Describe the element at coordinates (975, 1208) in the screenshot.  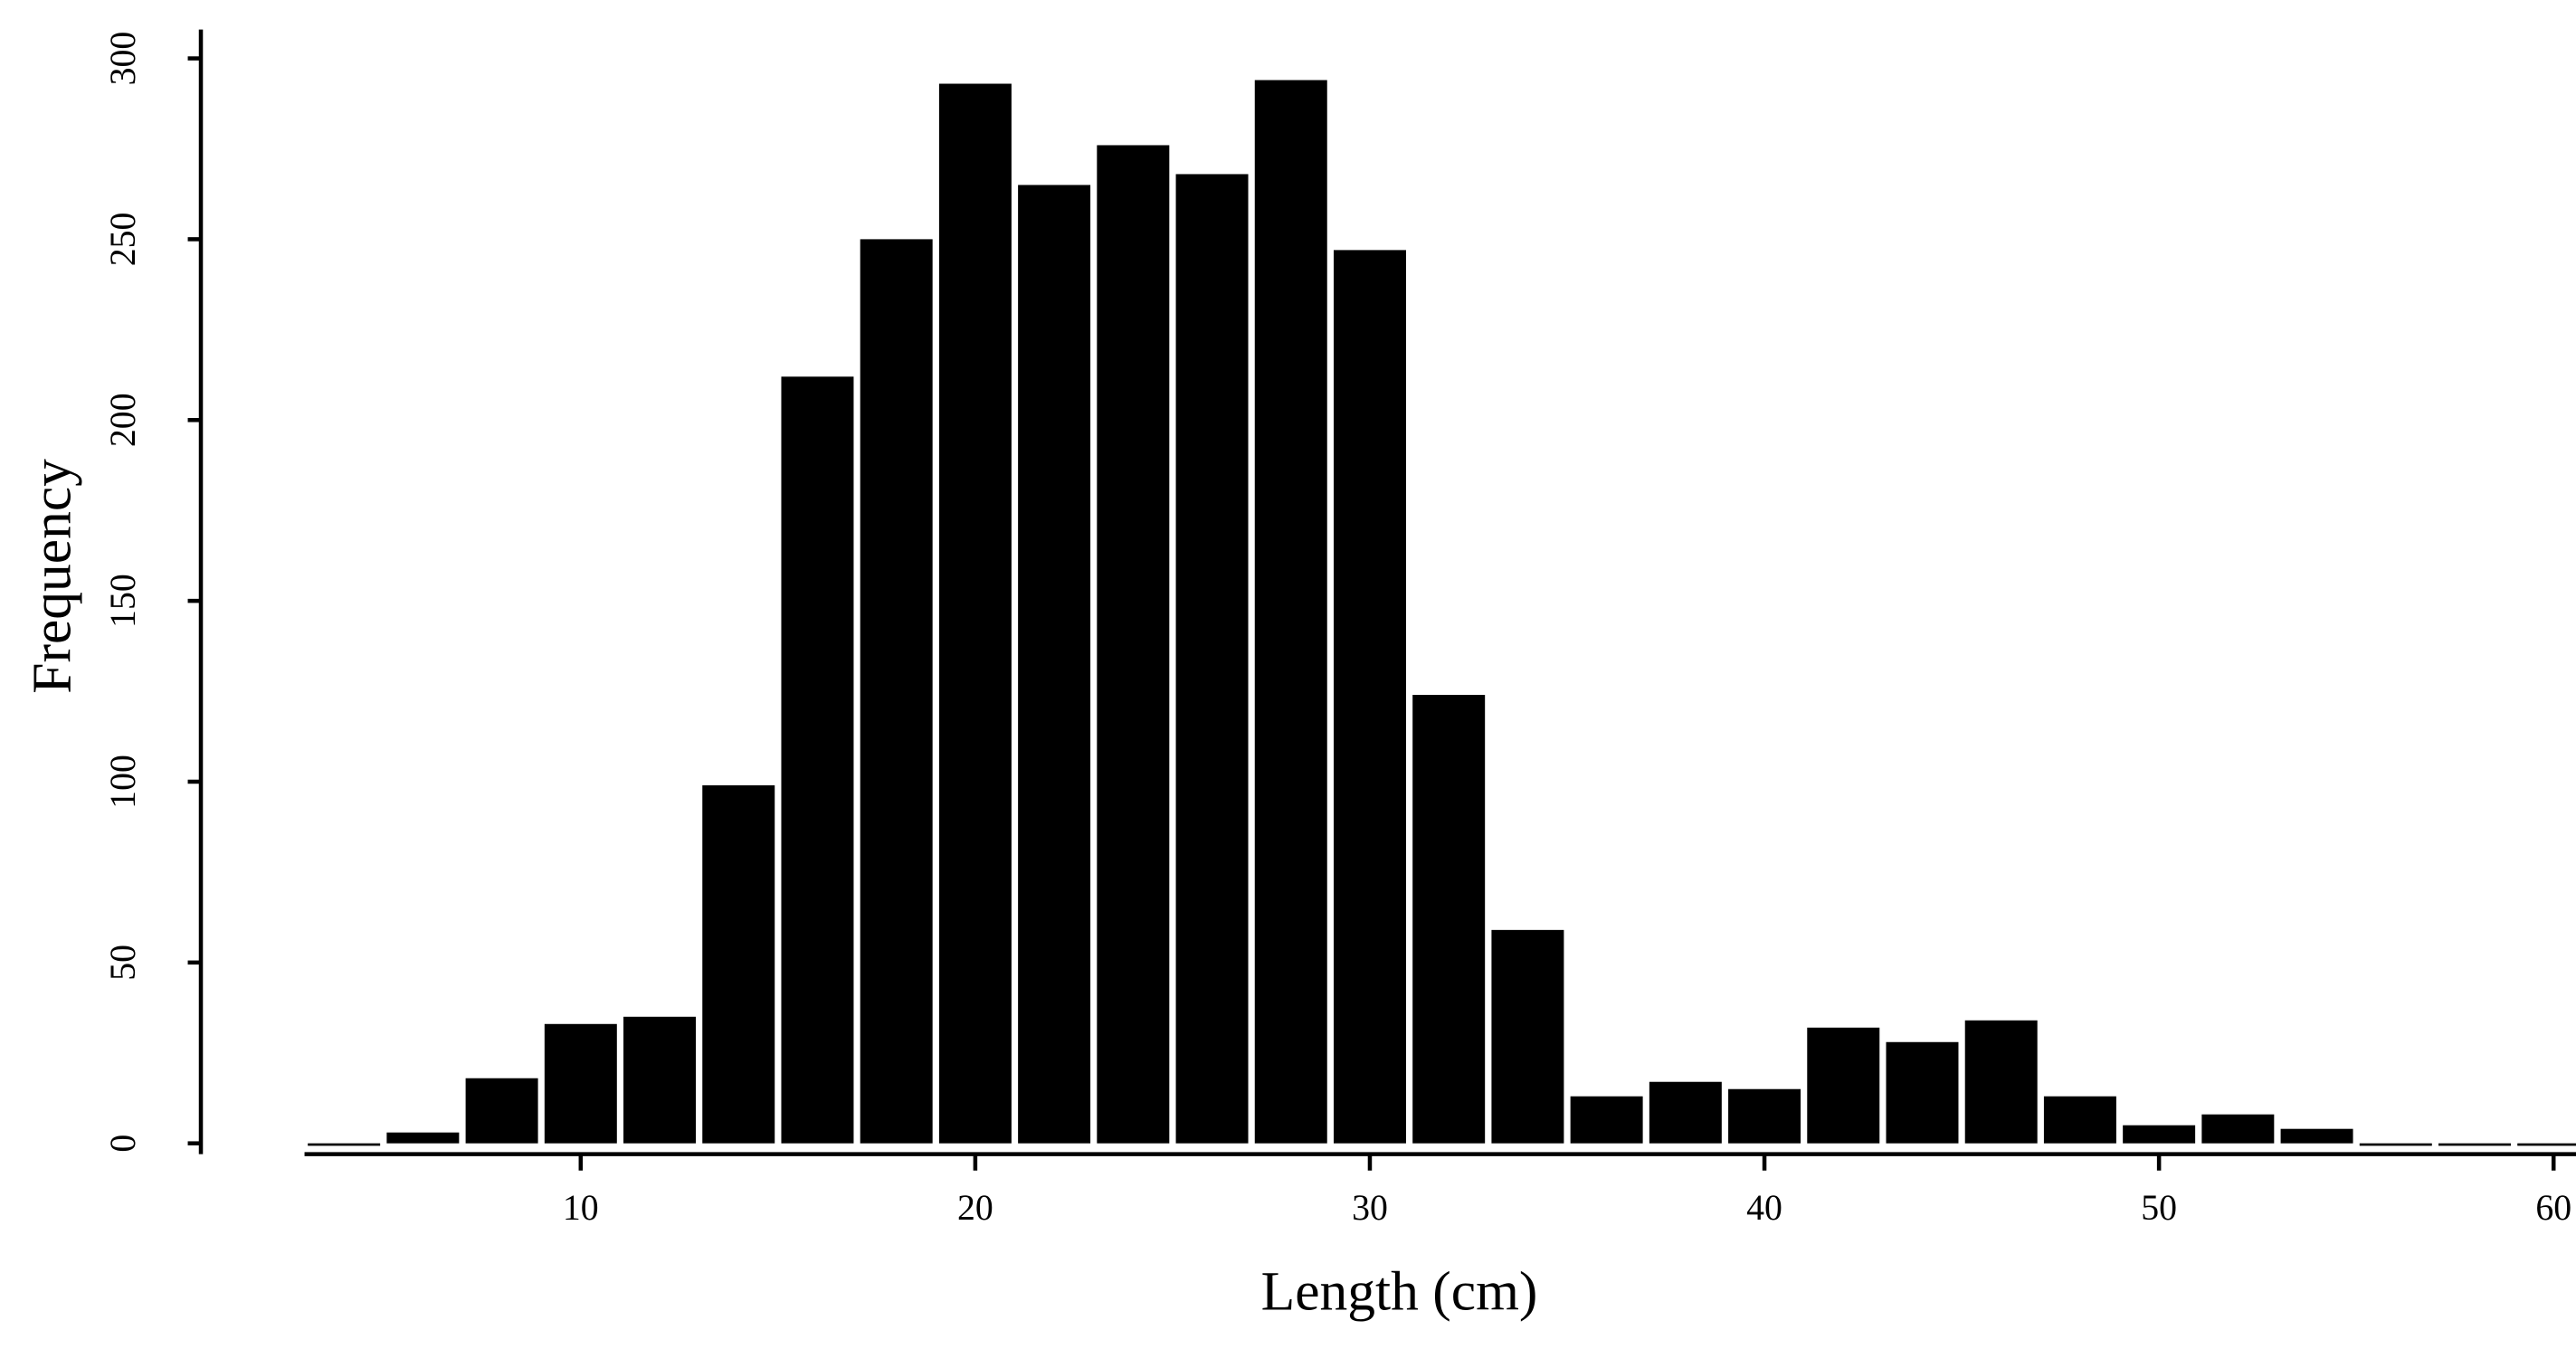
I see `x-tick-label: 20` at that location.